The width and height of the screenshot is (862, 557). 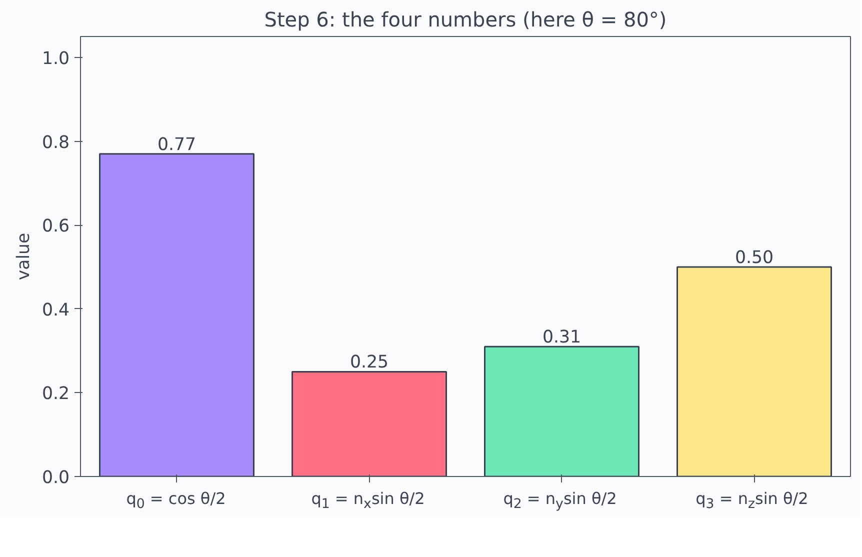 I want to click on x-tick-label: q$_{0}$ = cos θ/2, so click(x=176, y=501).